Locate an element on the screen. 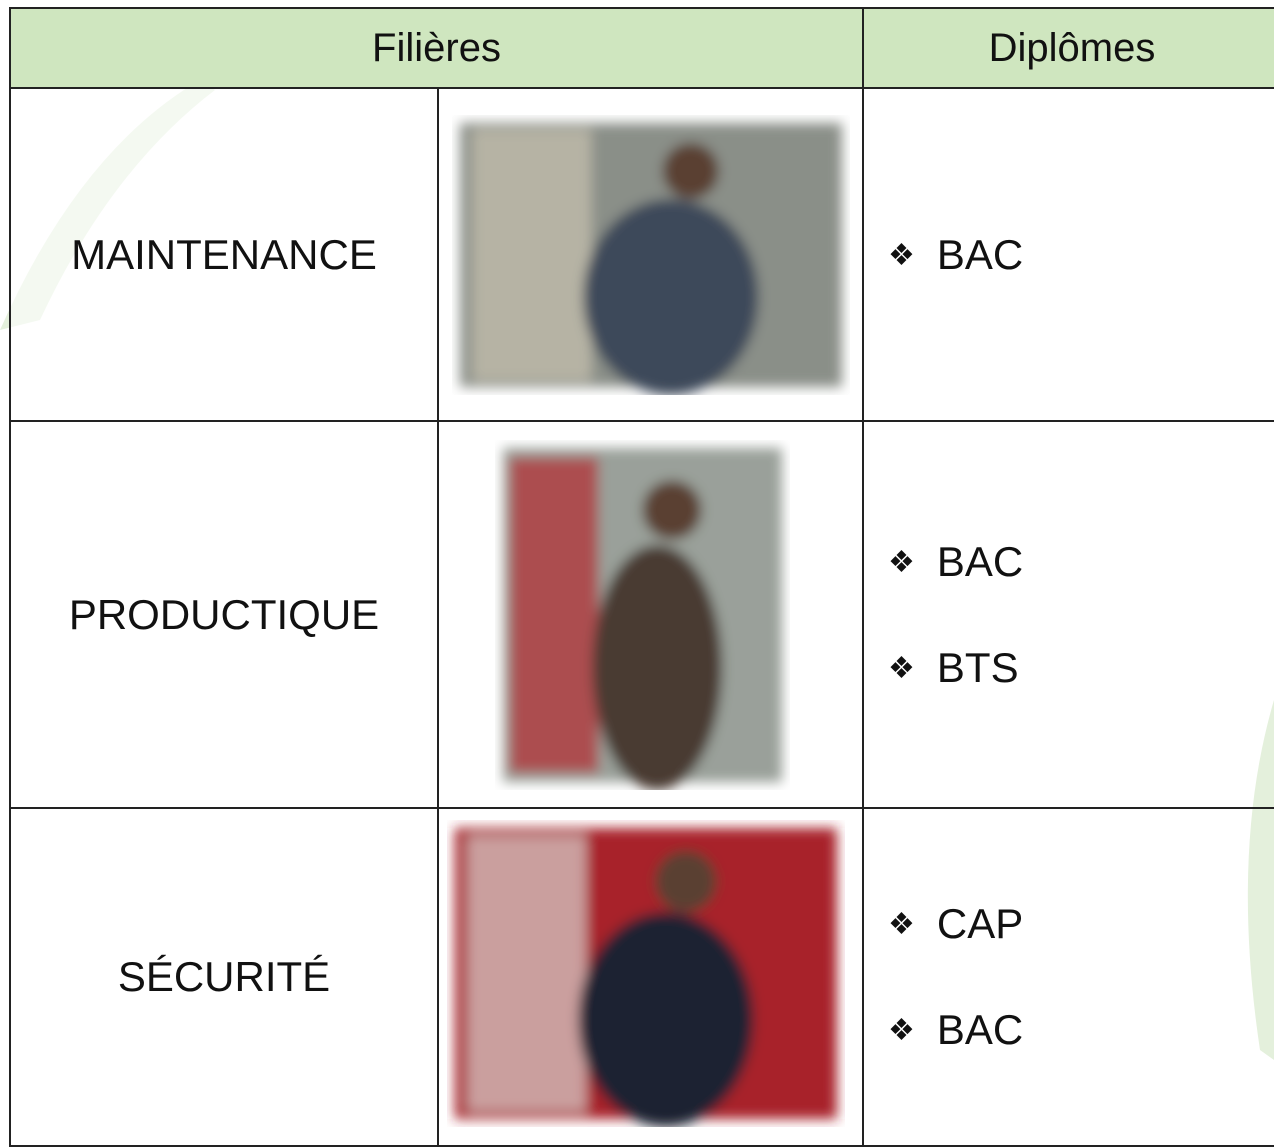  diplomes-cell: CAP BAC is located at coordinates (1068, 977).